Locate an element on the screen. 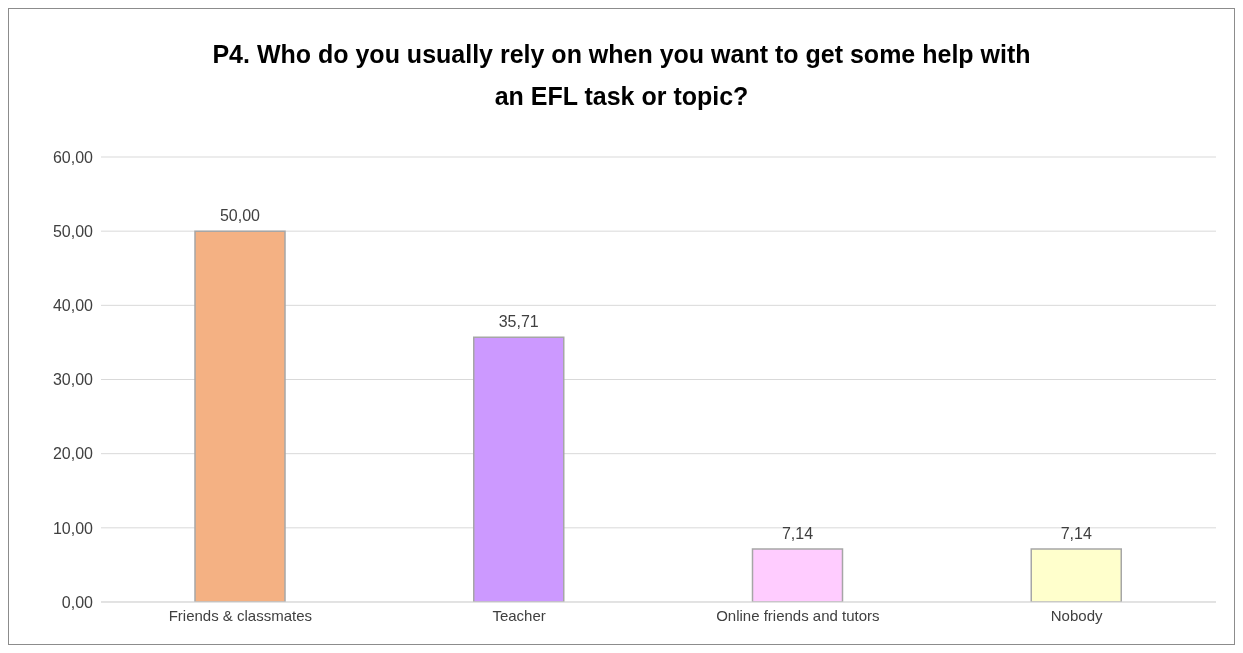  data-label: 35,71 is located at coordinates (518, 322).